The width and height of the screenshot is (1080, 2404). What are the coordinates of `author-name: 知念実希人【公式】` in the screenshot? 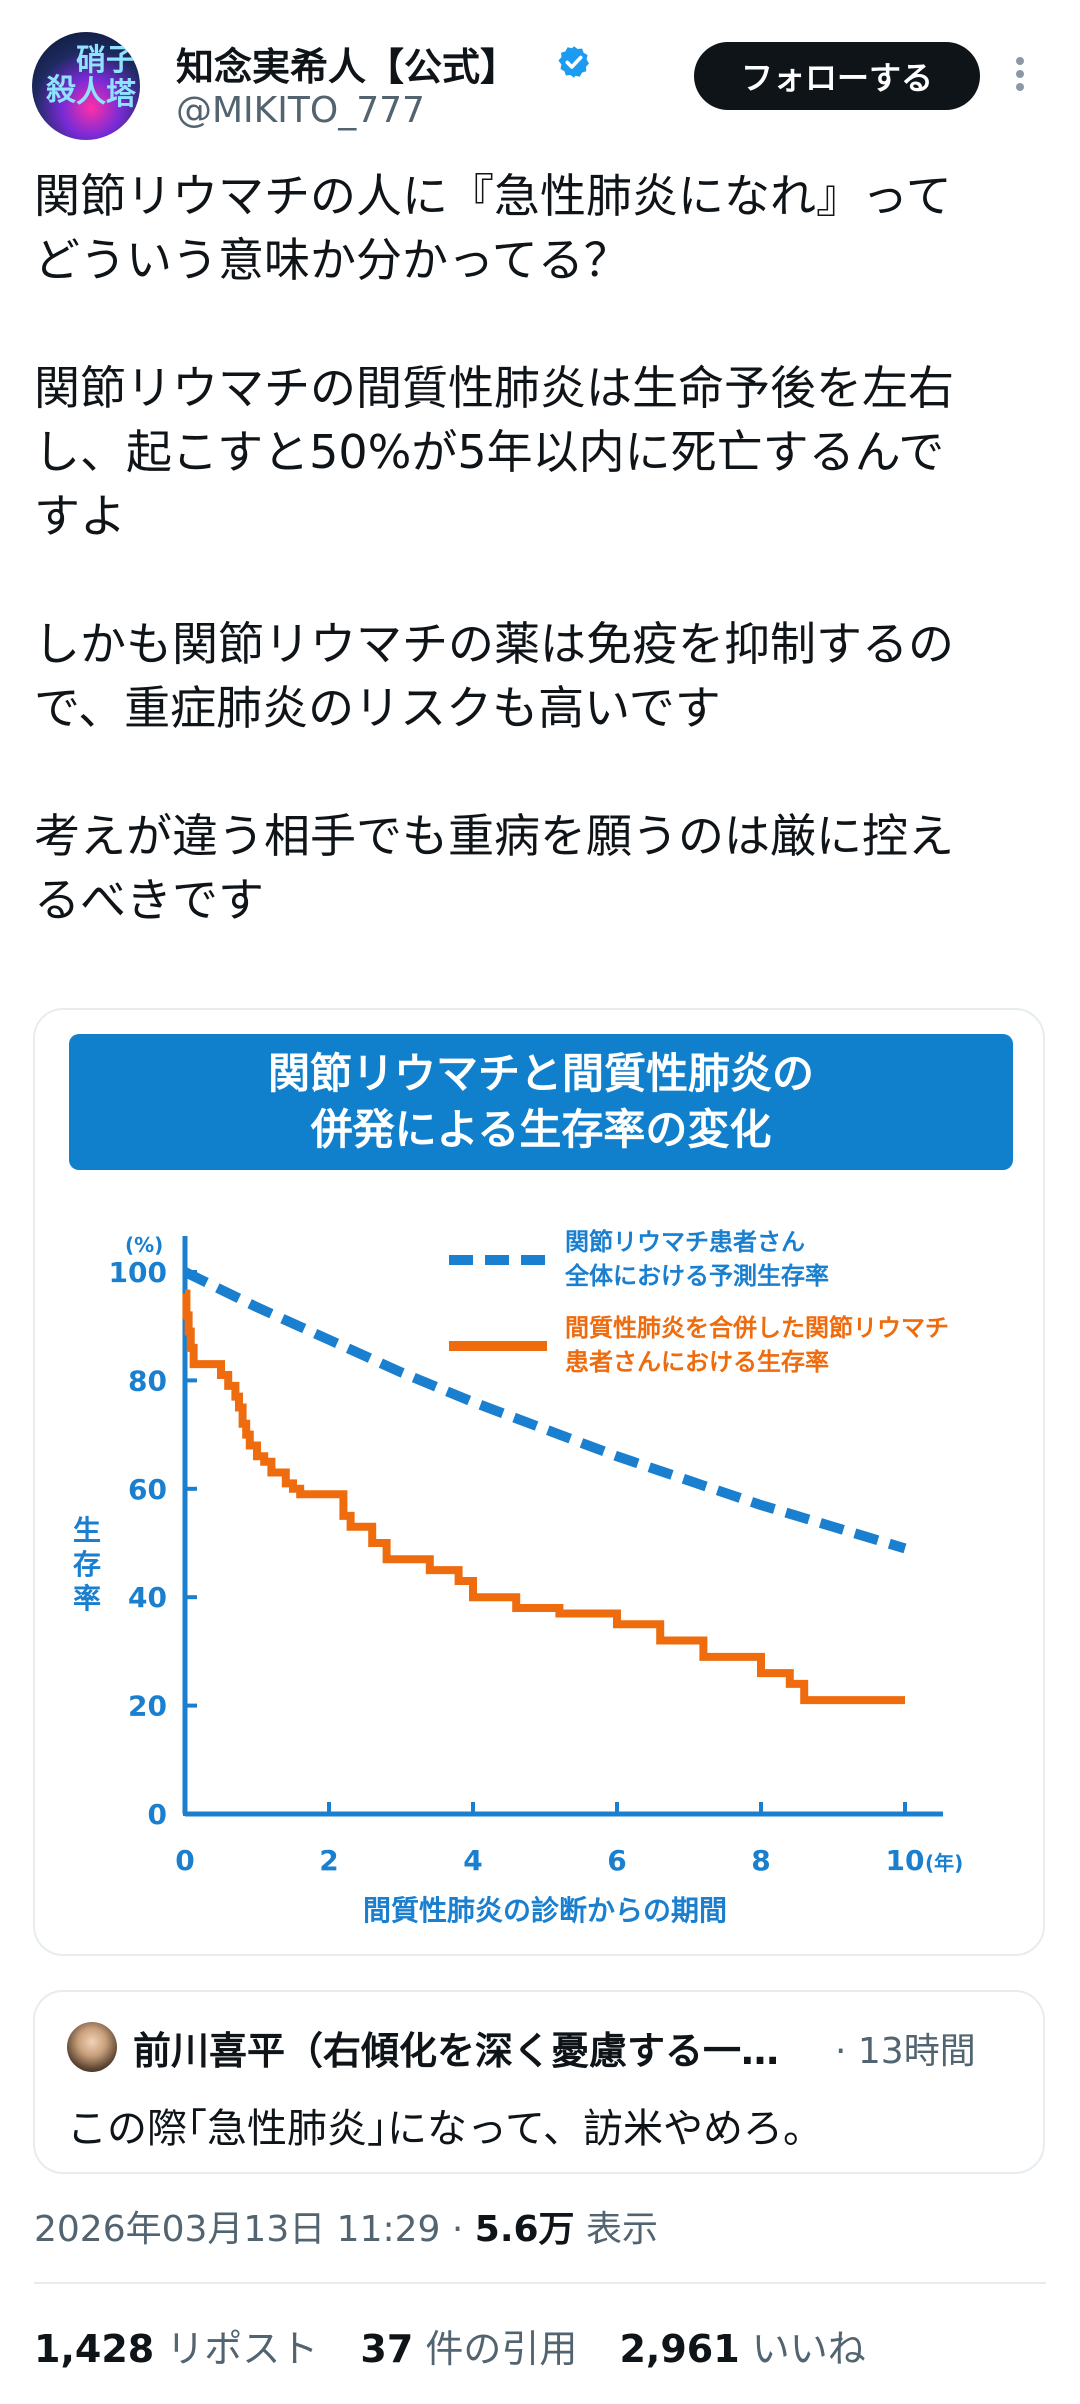 It's located at (347, 67).